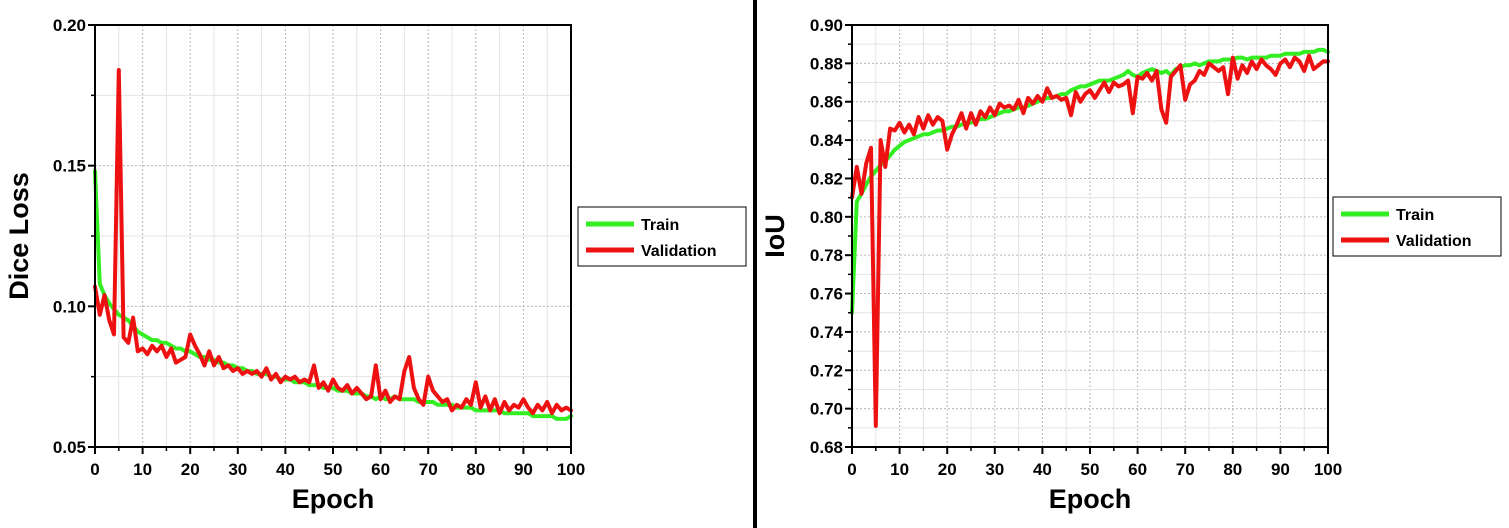  I want to click on y-tick-label: 0.05, so click(69, 447).